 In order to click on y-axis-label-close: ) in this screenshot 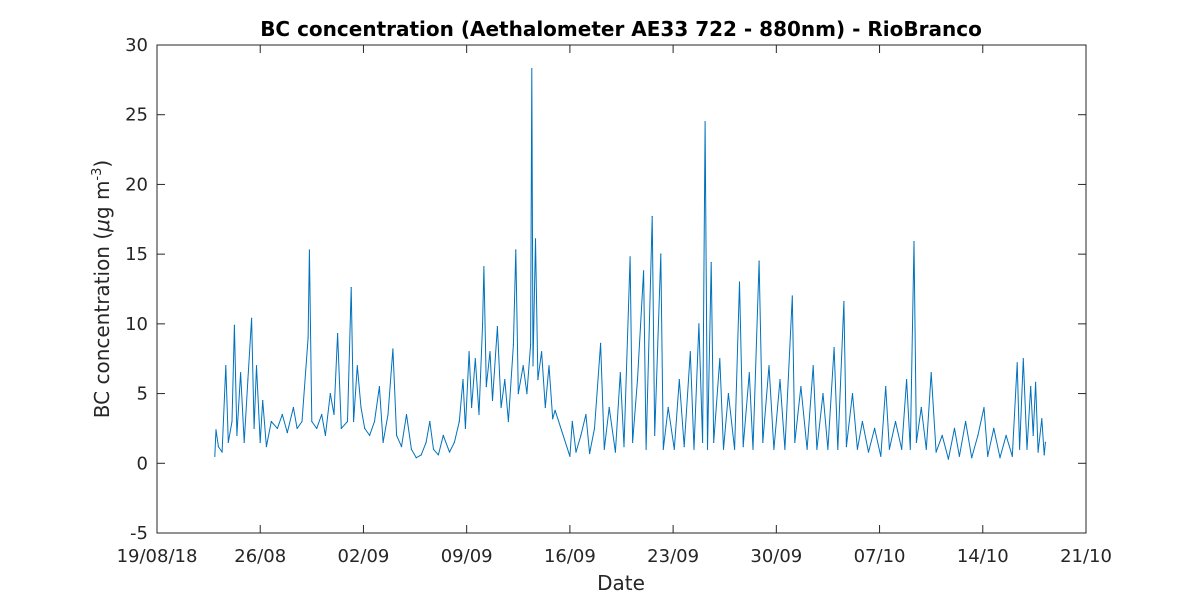, I will do `click(102, 164)`.